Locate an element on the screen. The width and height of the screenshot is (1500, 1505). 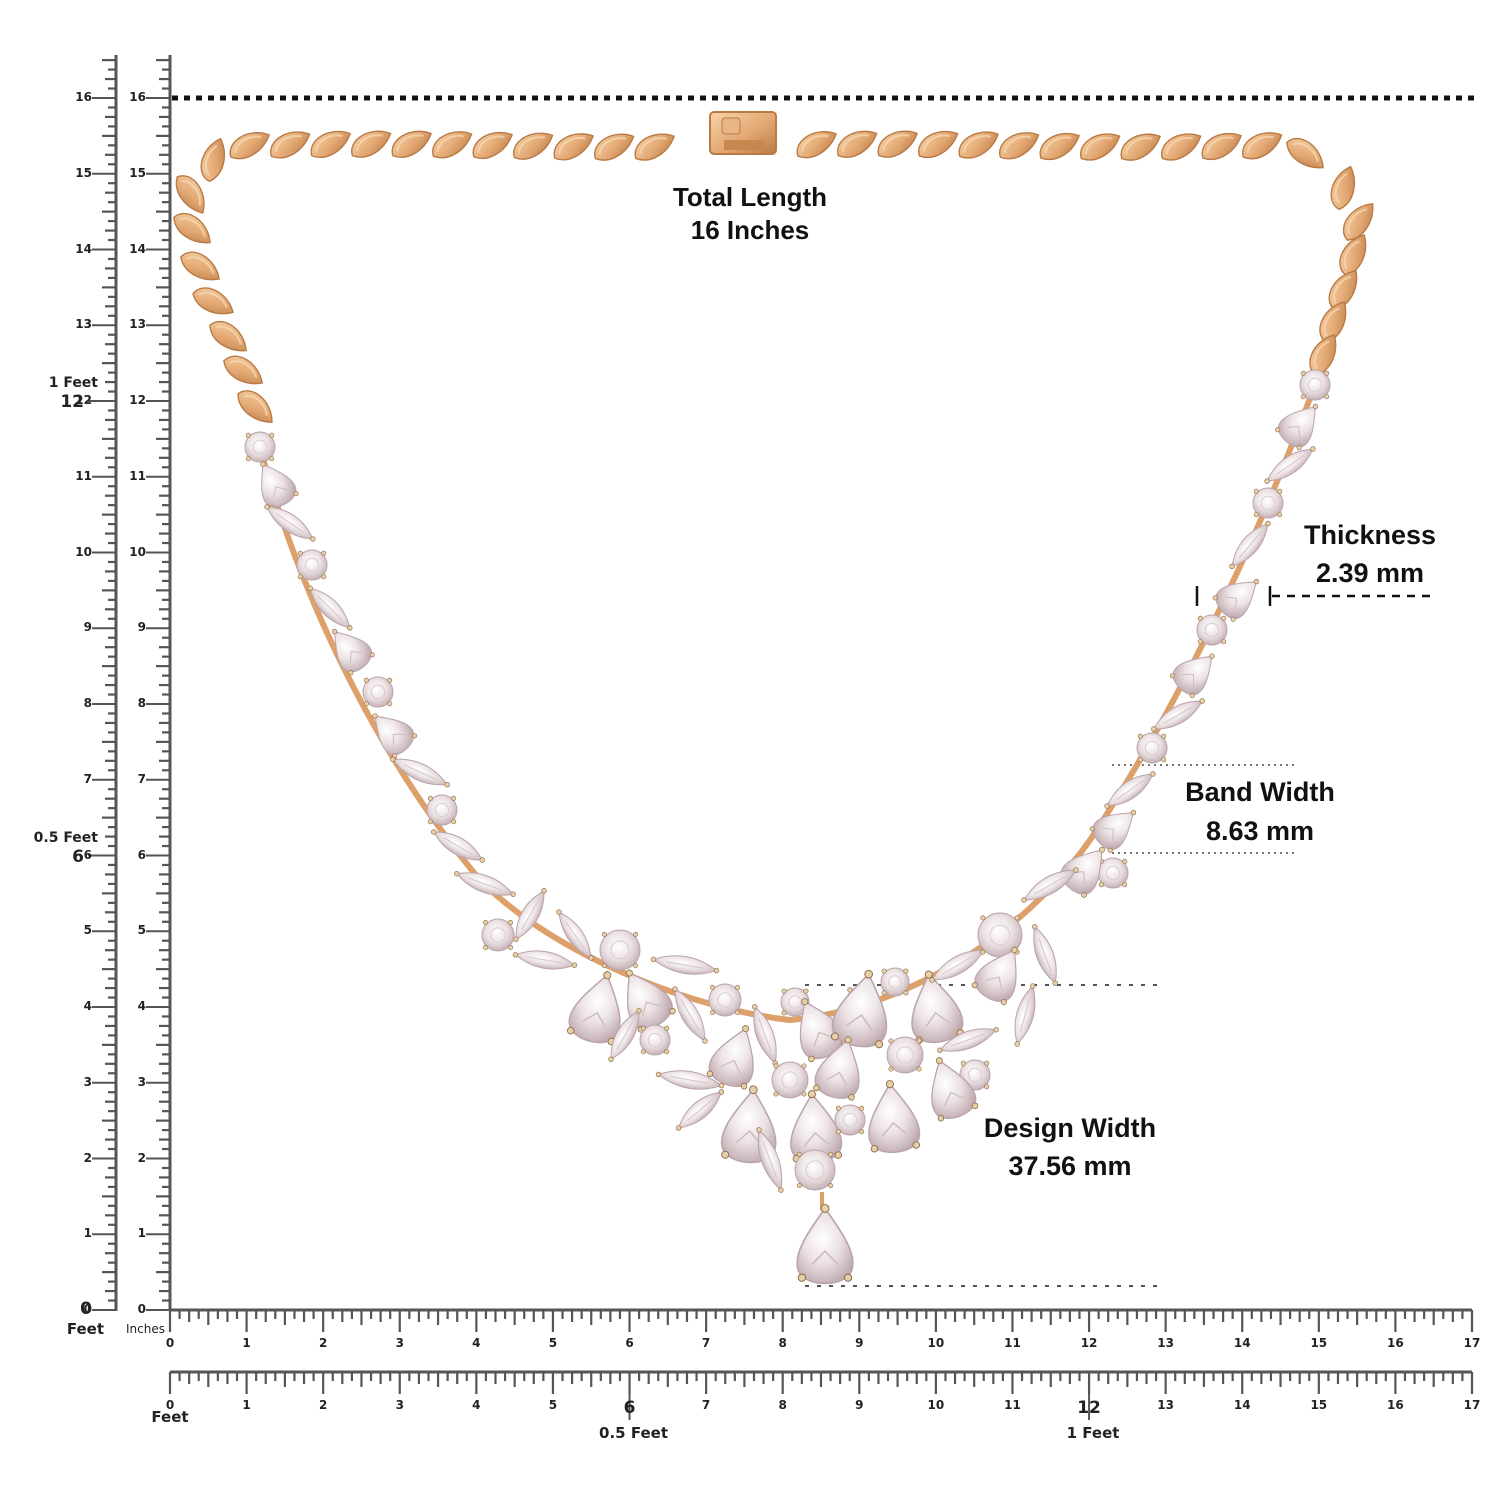
feet-ruler-h-number: 6 is located at coordinates (629, 1408).